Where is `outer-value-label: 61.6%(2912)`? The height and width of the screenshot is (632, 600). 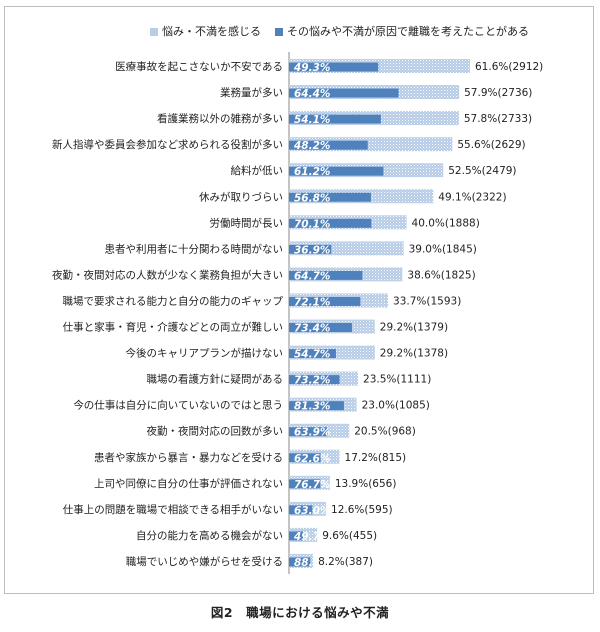 outer-value-label: 61.6%(2912) is located at coordinates (509, 67).